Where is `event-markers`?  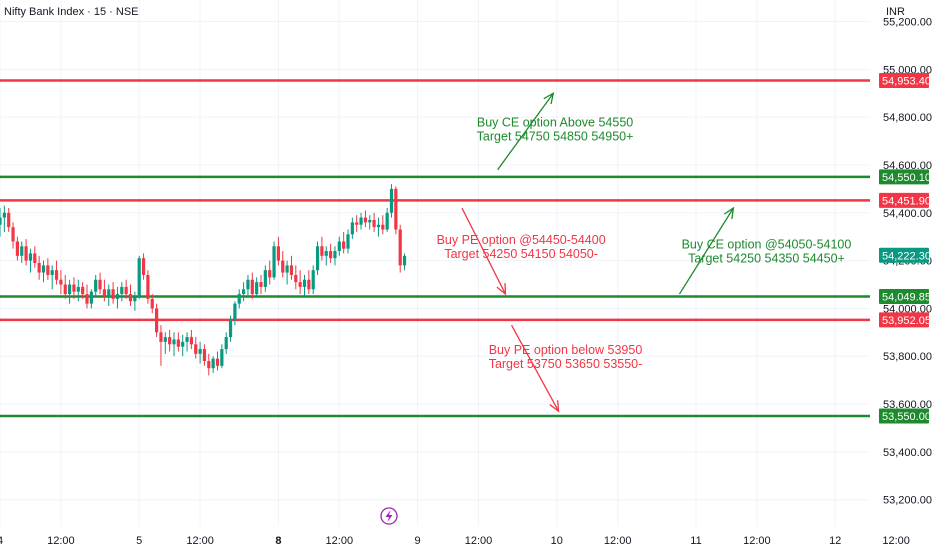
event-markers is located at coordinates (389, 516).